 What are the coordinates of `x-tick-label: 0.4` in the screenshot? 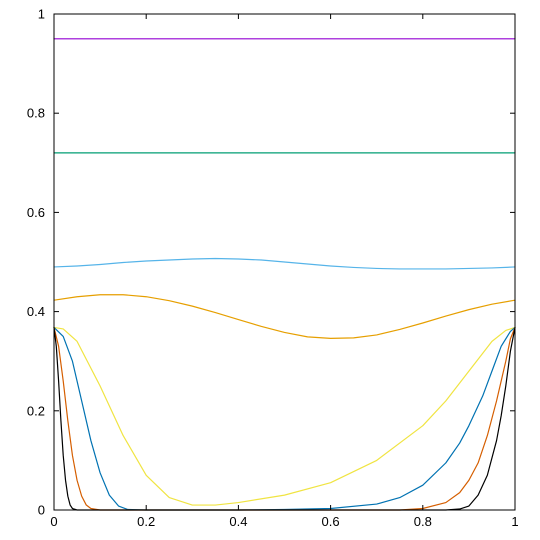 It's located at (238, 521).